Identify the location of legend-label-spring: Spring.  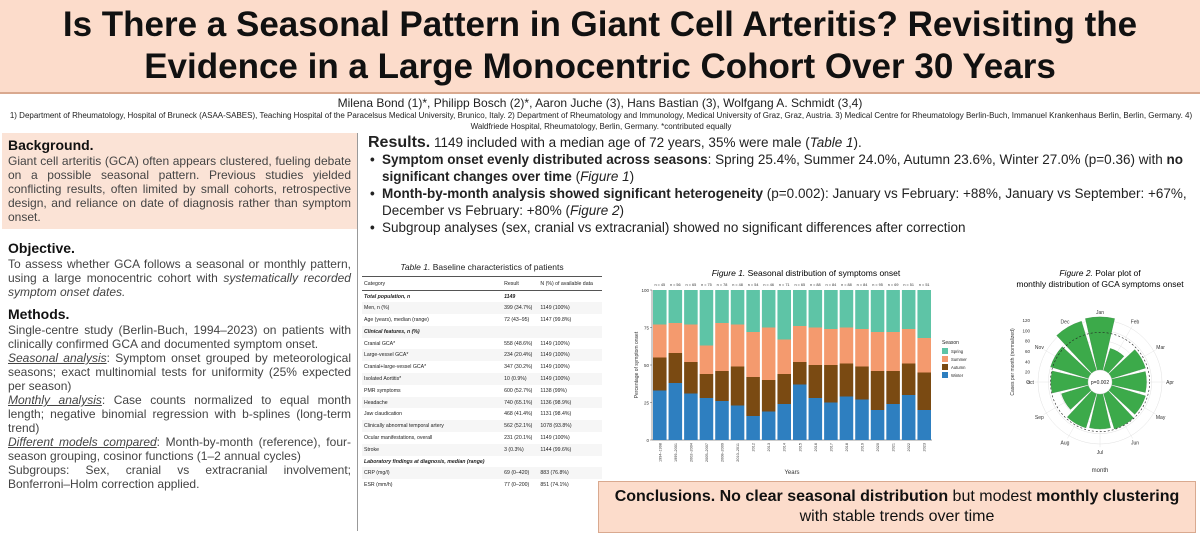
(957, 351).